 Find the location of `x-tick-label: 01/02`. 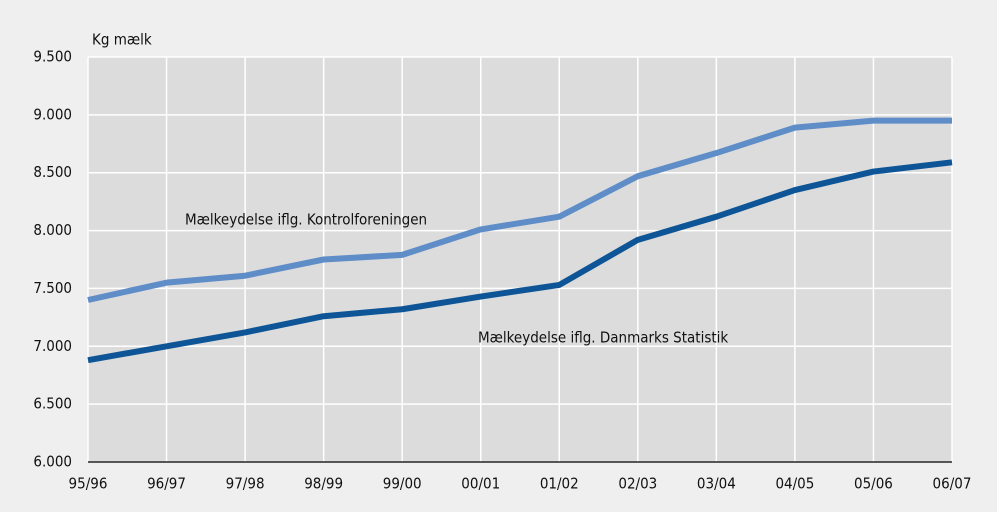

x-tick-label: 01/02 is located at coordinates (559, 484).